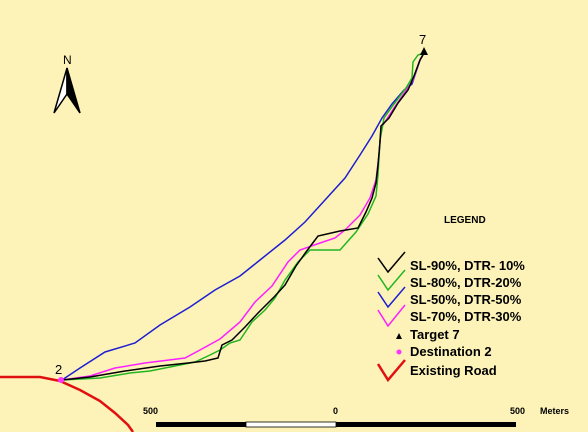 The width and height of the screenshot is (588, 432). What do you see at coordinates (453, 370) in the screenshot?
I see `legend-label-road: Existing Road` at bounding box center [453, 370].